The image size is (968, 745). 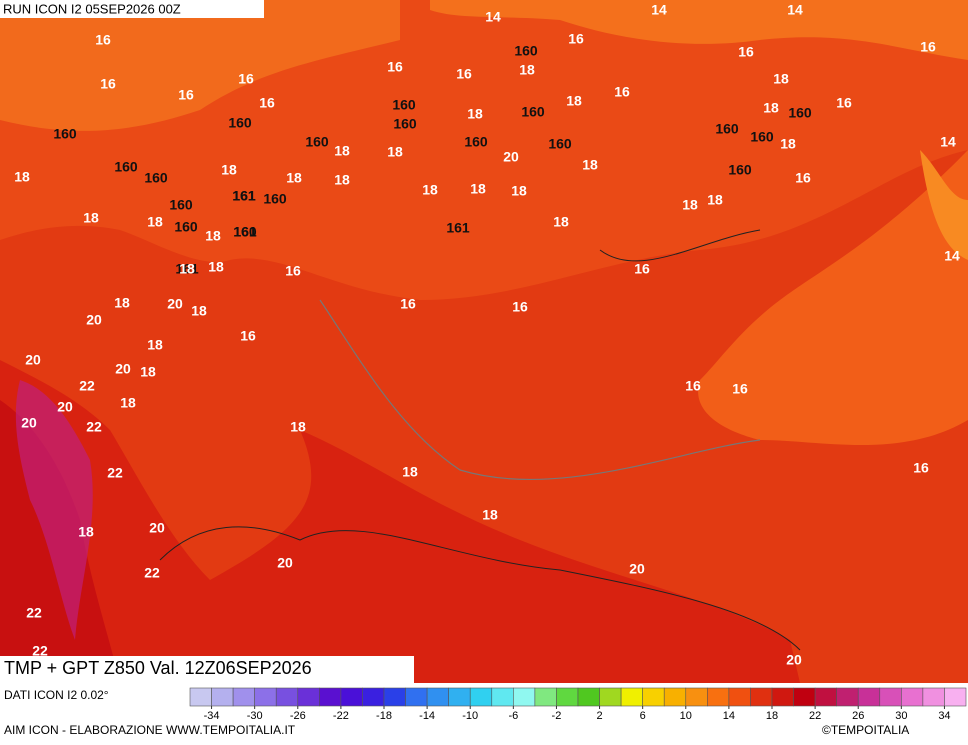 I want to click on colorbar-tick-label: 22, so click(x=815, y=716).